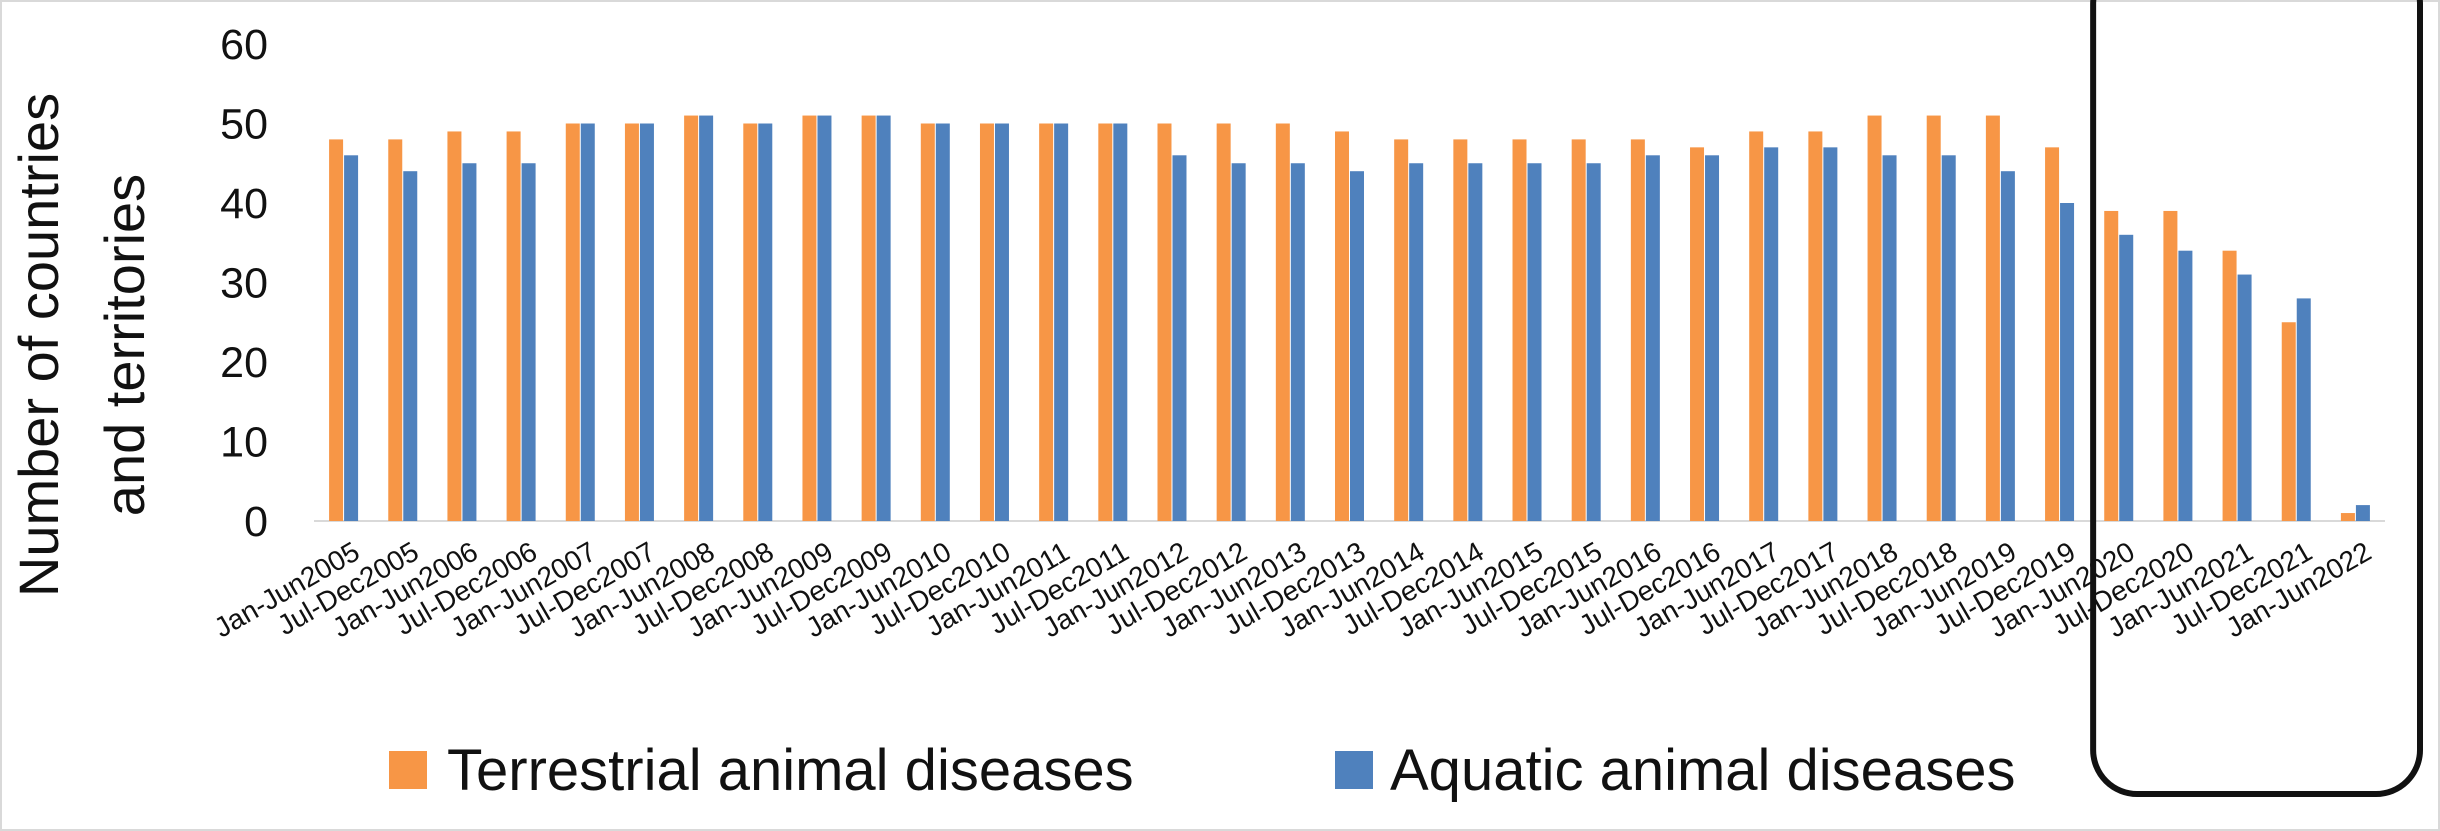  What do you see at coordinates (38, 345) in the screenshot?
I see `y-axis-title-line: Number of countries` at bounding box center [38, 345].